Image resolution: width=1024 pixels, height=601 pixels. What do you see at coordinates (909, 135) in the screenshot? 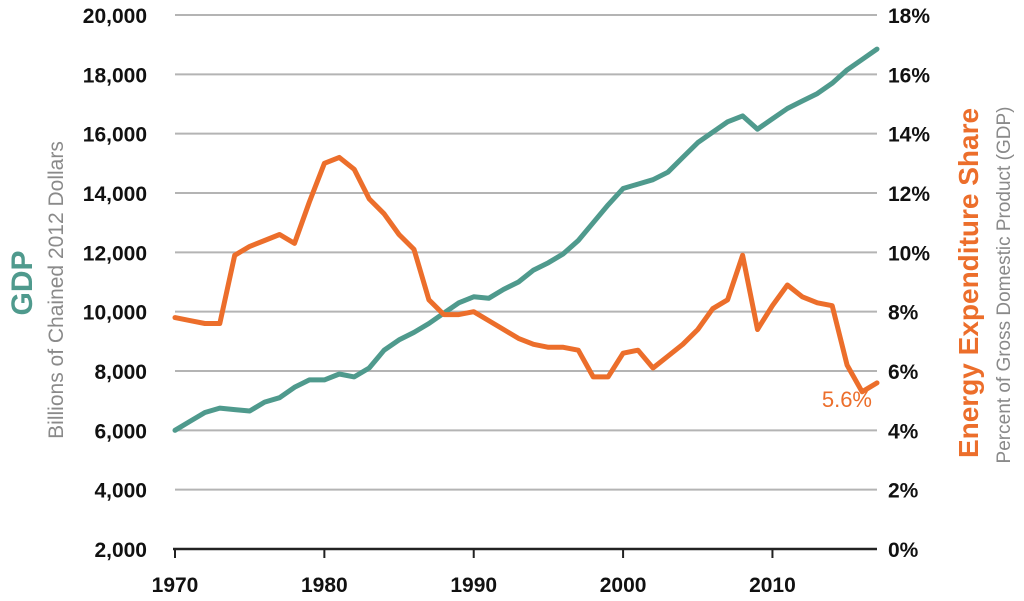
I see `right-tick-label: 14%` at bounding box center [909, 135].